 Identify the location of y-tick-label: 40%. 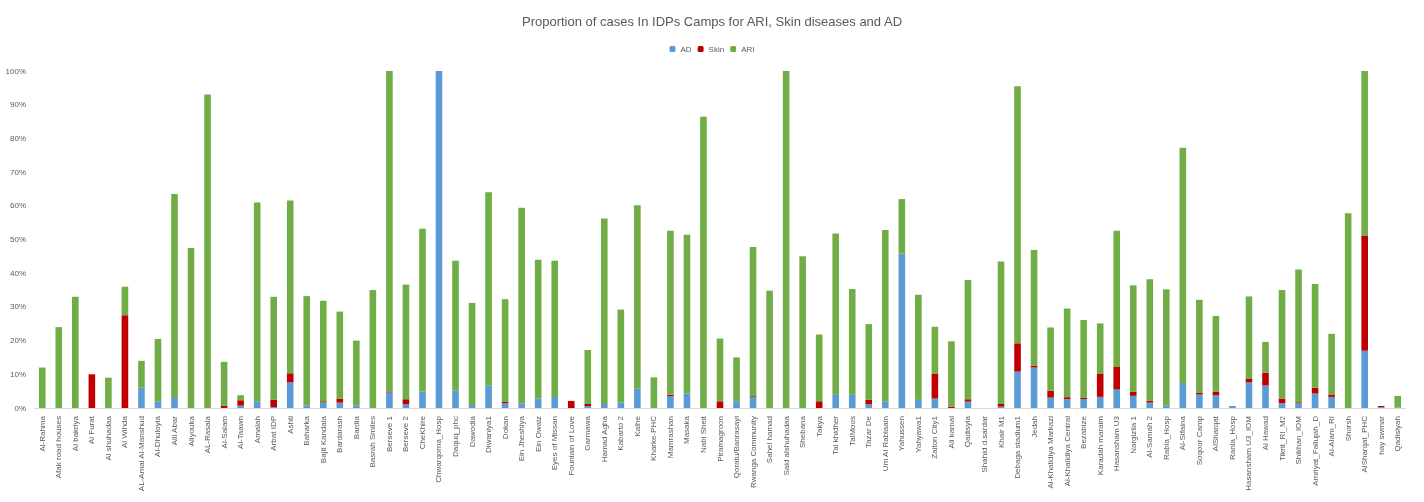
(17, 273).